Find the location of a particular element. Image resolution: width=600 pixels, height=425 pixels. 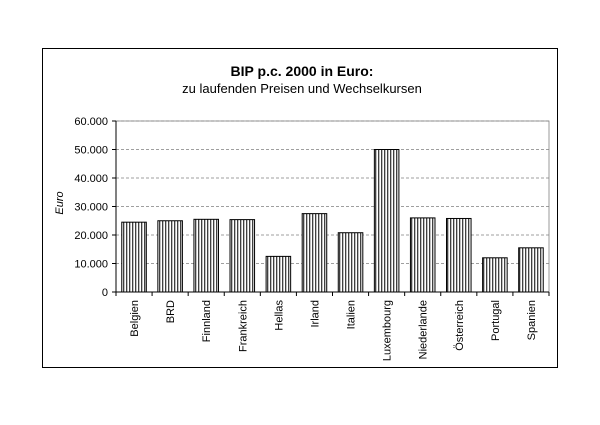

bar-portugal is located at coordinates (495, 275).